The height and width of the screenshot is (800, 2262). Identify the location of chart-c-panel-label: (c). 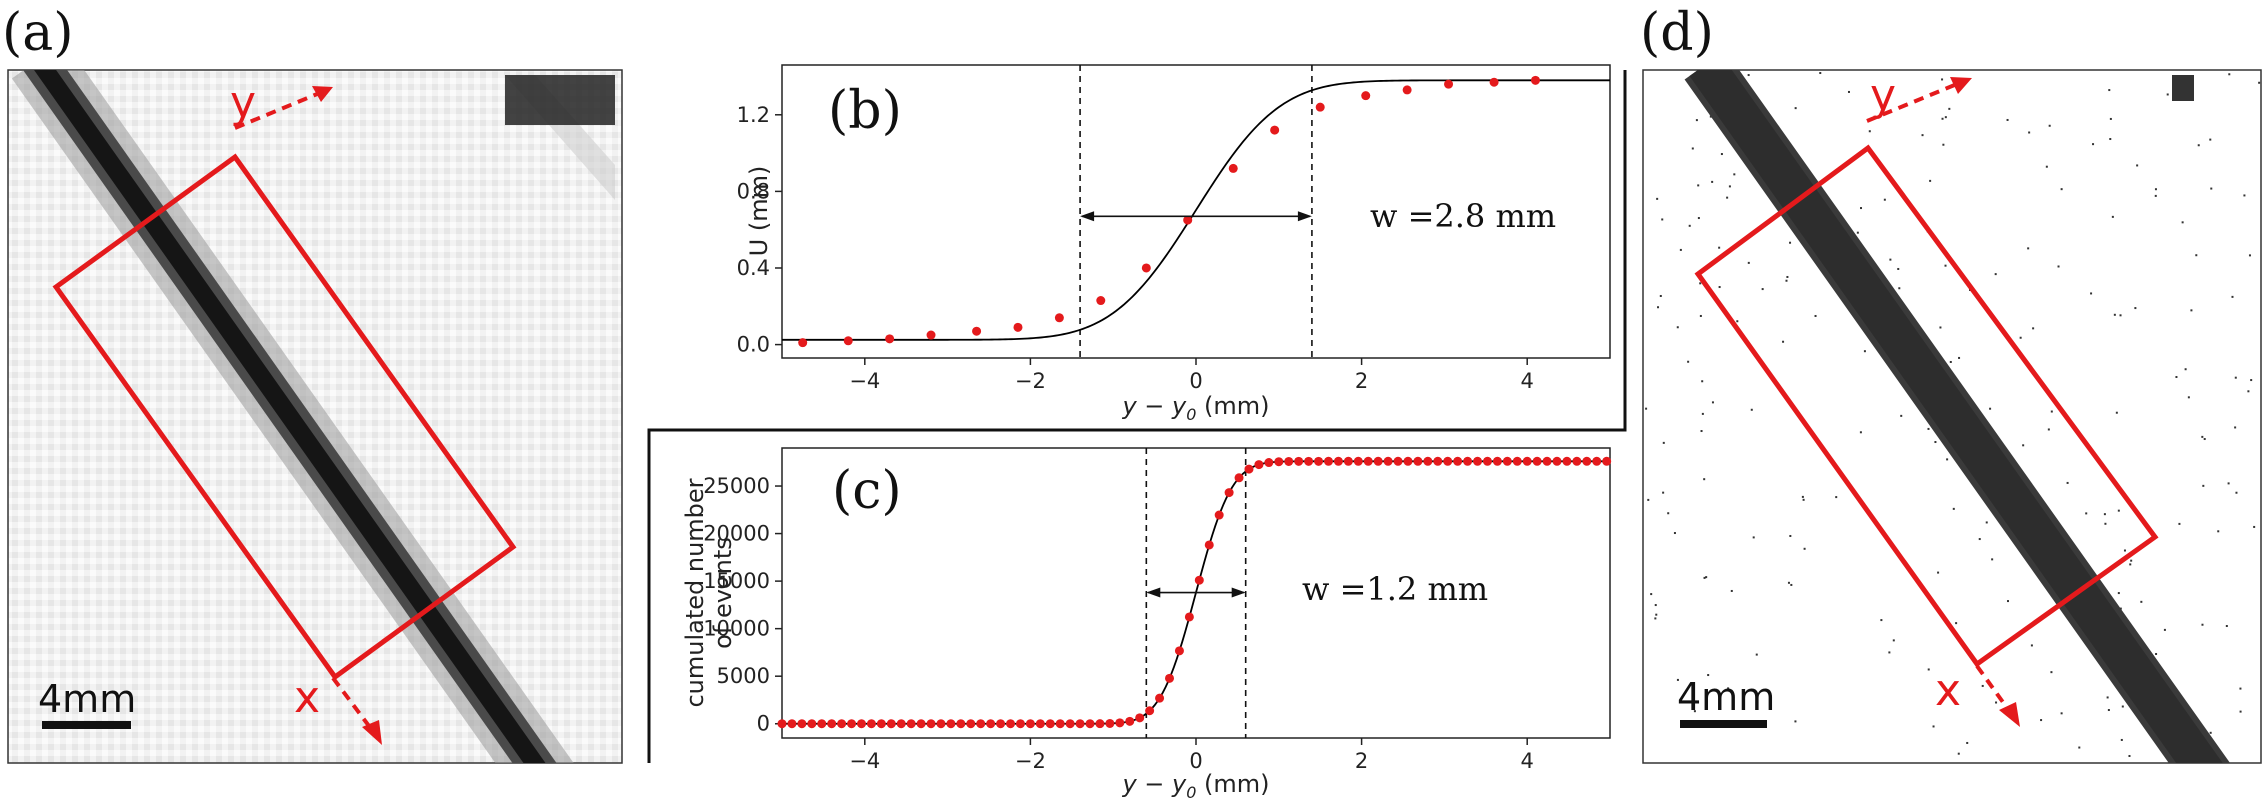
(867, 491).